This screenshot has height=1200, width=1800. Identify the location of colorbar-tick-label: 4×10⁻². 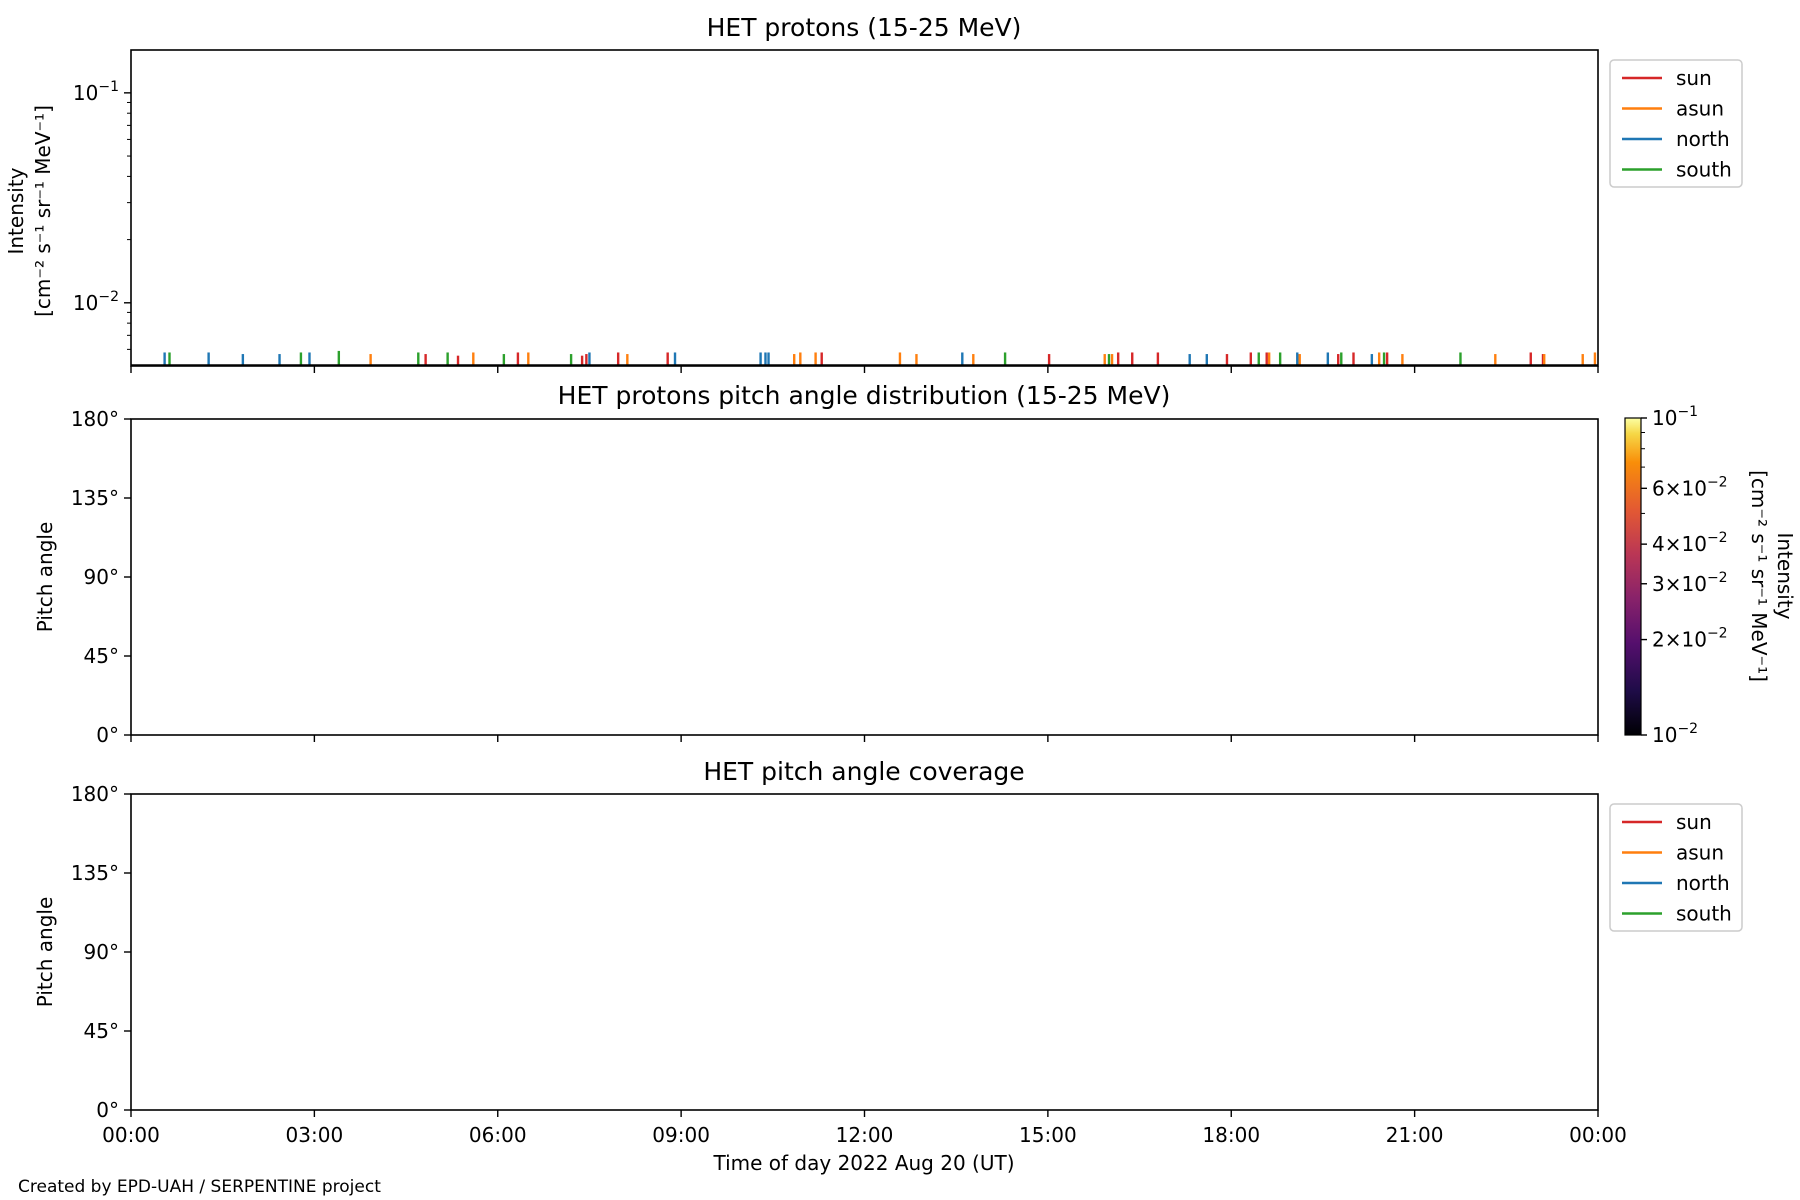
(1690, 543).